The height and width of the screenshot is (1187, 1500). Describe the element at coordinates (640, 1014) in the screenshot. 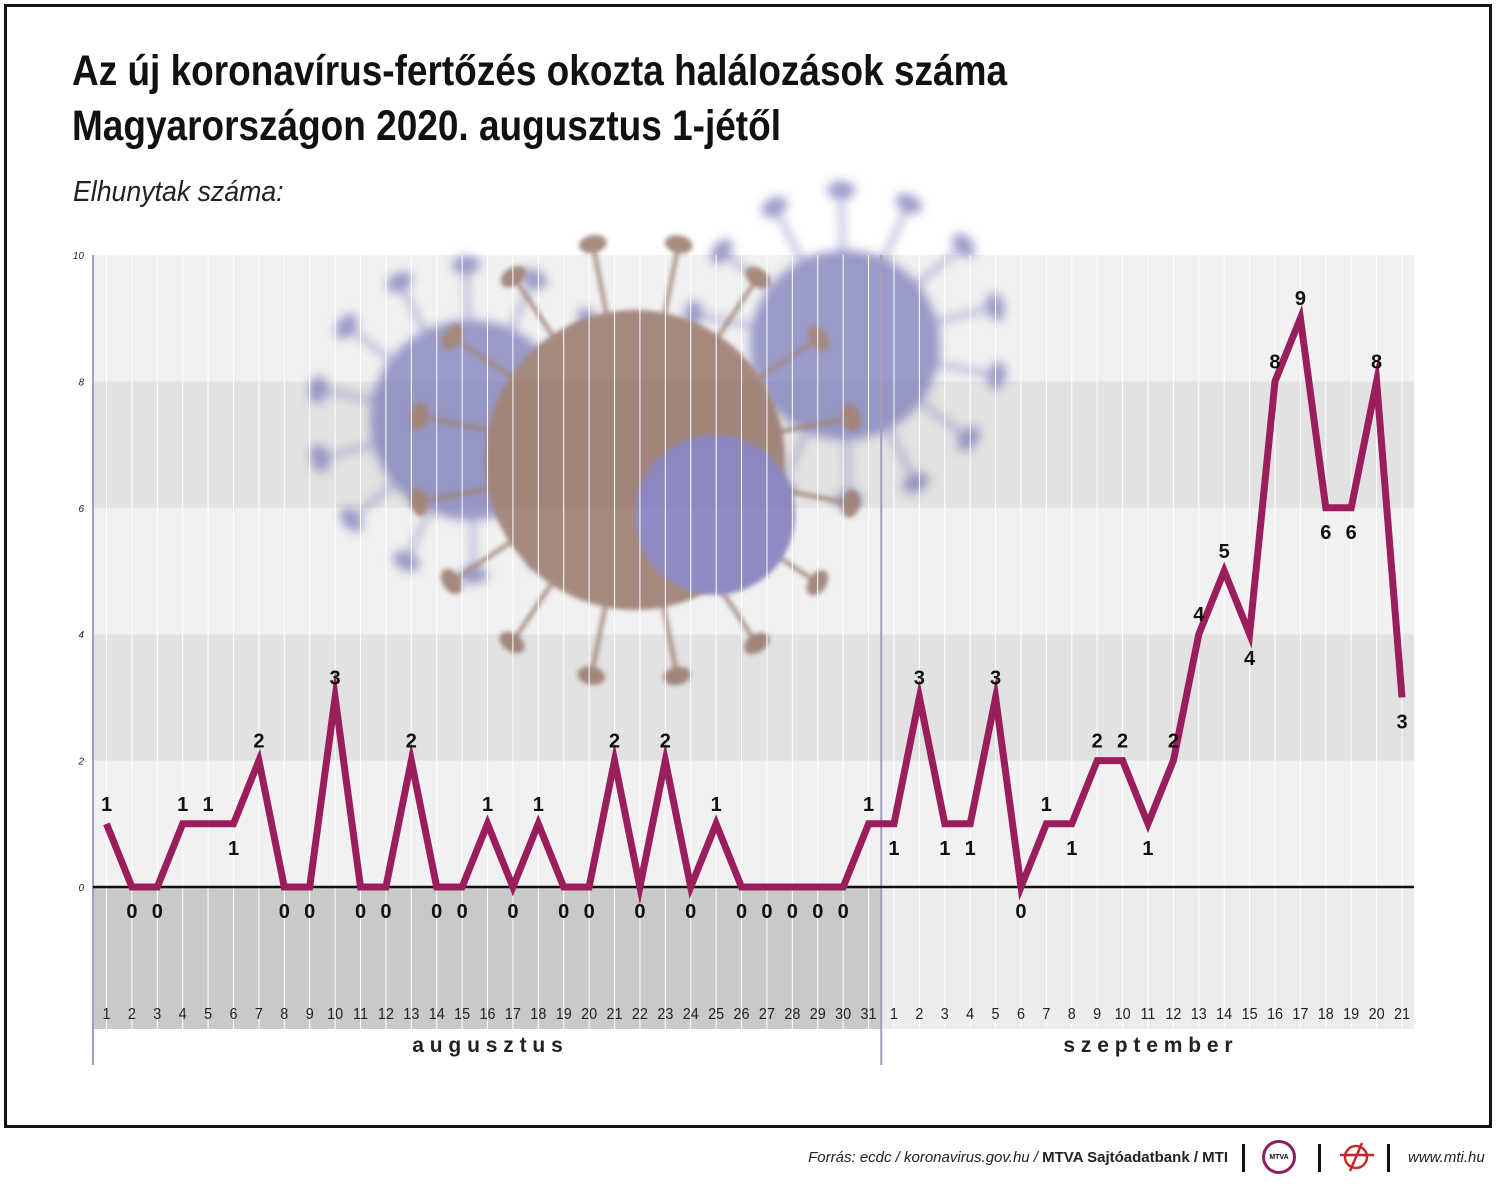

I see `x-tick-label: 22` at that location.